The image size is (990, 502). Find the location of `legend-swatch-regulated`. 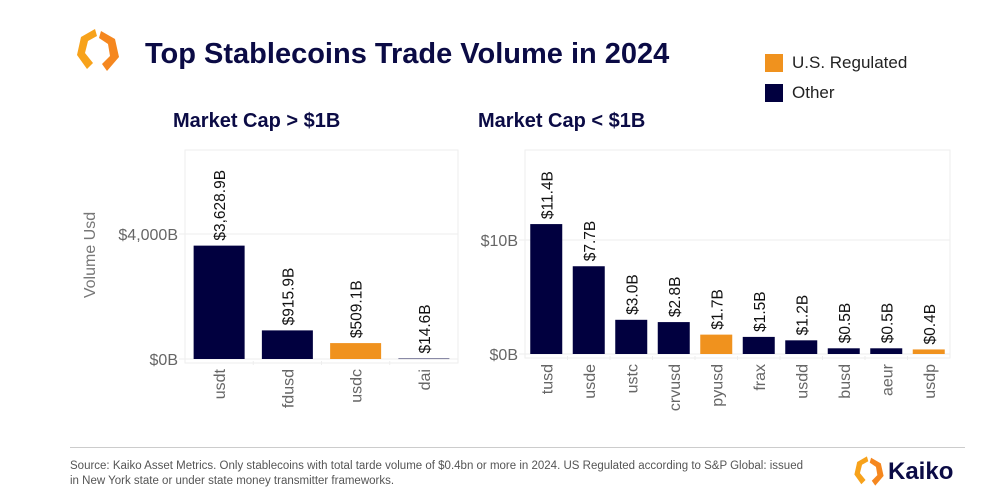

legend-swatch-regulated is located at coordinates (774, 63).